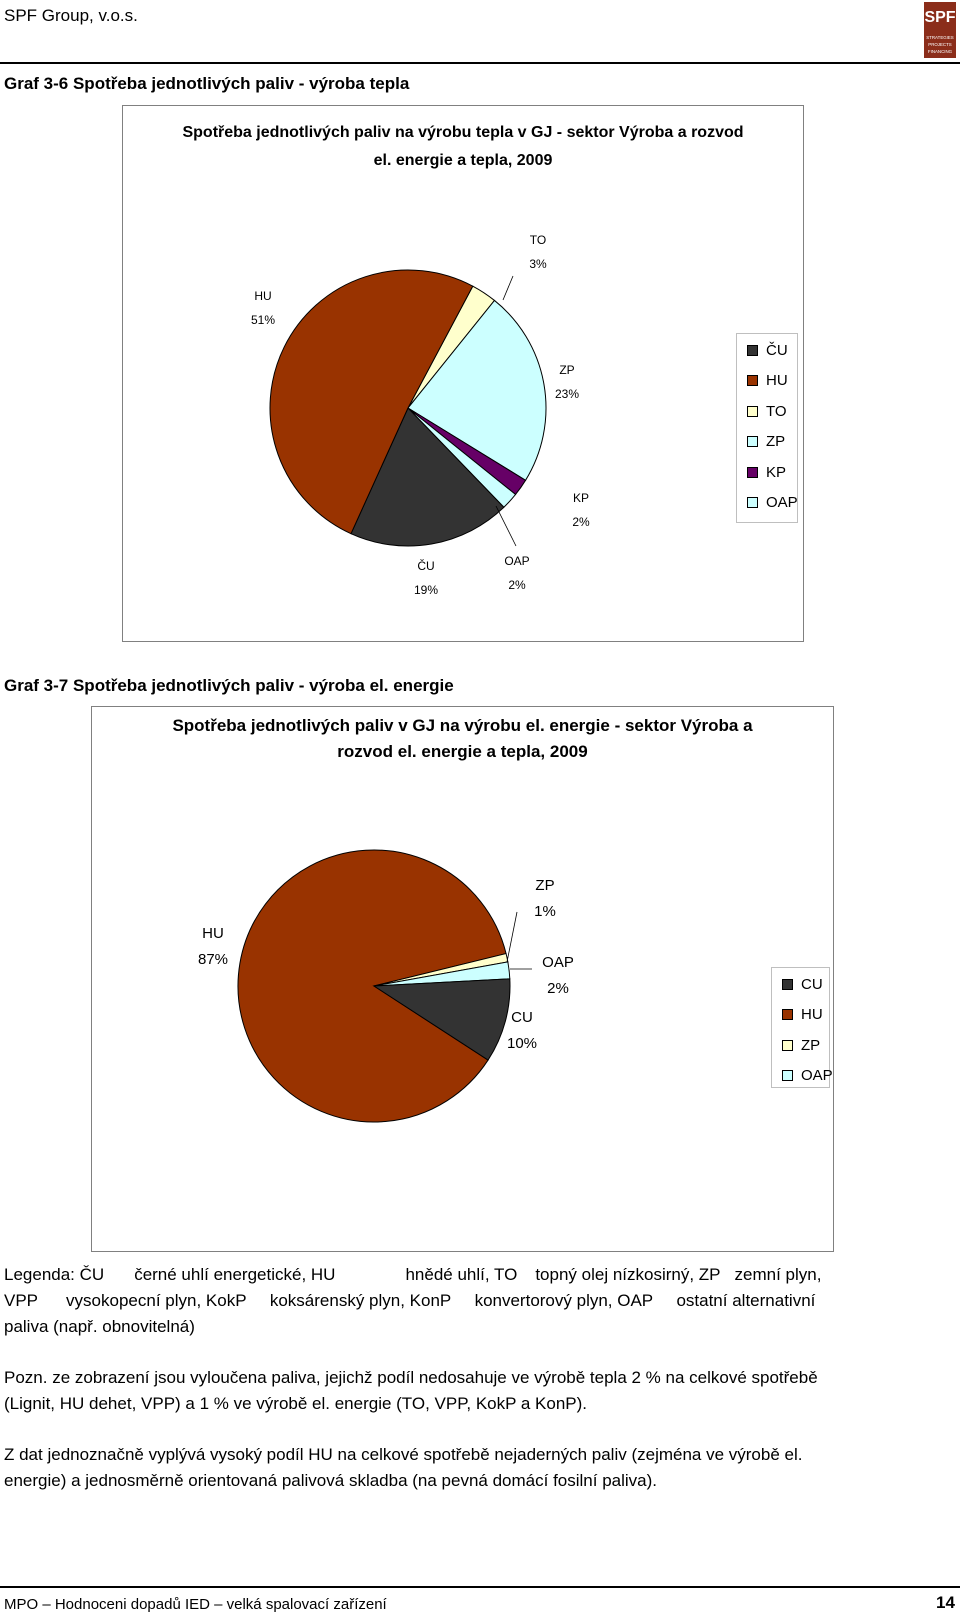 Image resolution: width=960 pixels, height=1621 pixels. I want to click on slice-label-cu: ČU 19%, so click(426, 578).